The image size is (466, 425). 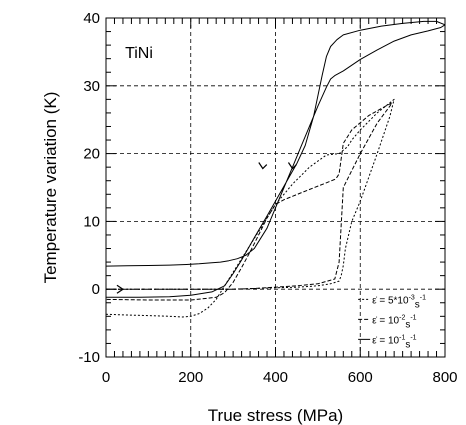 I want to click on y-tick-label: 40, so click(x=91, y=18).